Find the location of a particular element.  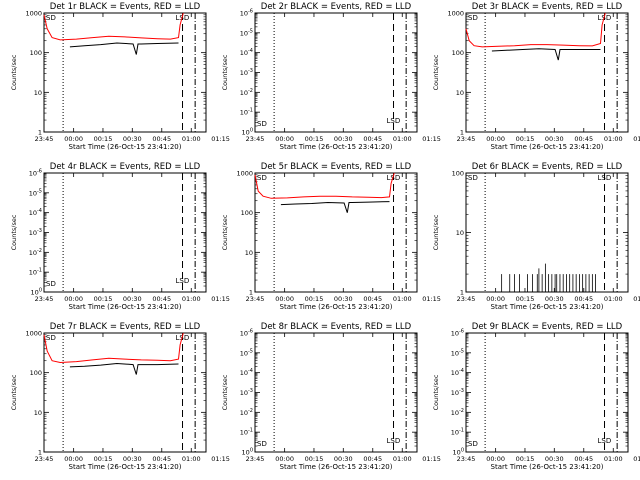

y-tick-label: 10⁻¹ is located at coordinates (246, 112).